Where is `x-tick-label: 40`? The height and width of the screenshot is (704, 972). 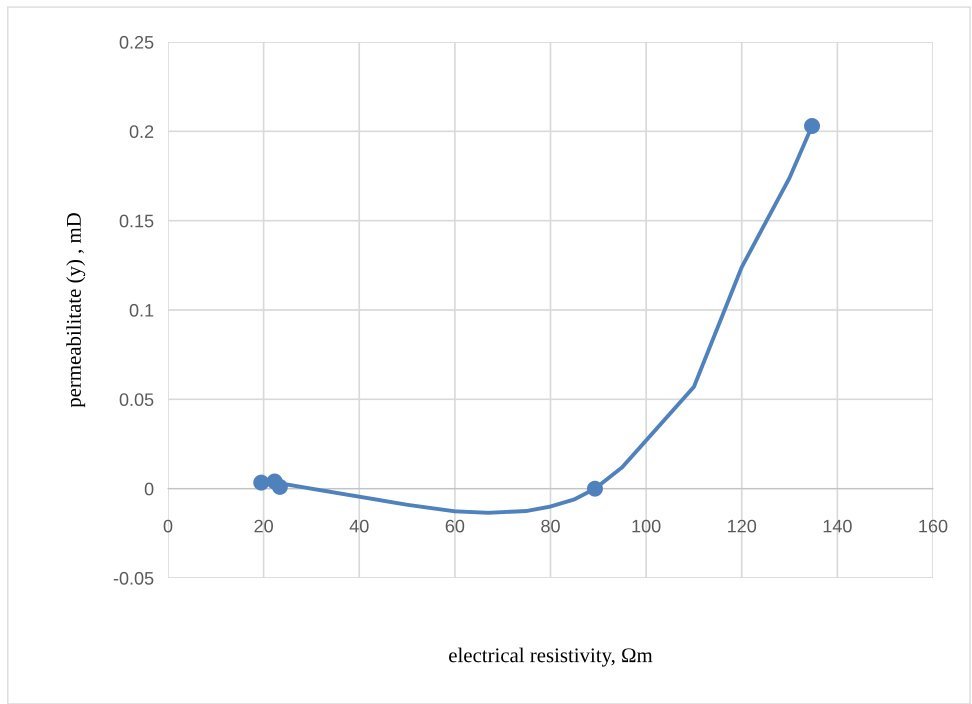 x-tick-label: 40 is located at coordinates (359, 526).